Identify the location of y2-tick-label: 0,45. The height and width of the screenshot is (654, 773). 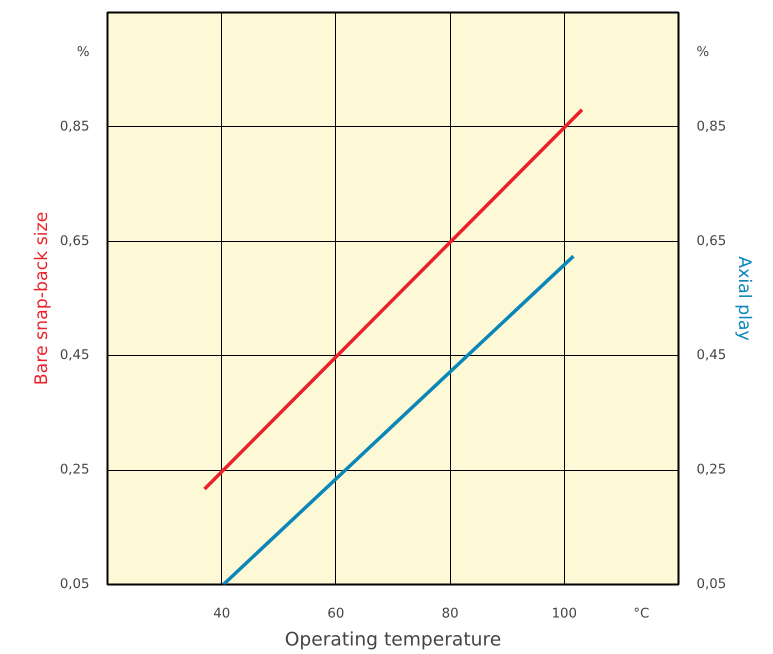
(711, 356).